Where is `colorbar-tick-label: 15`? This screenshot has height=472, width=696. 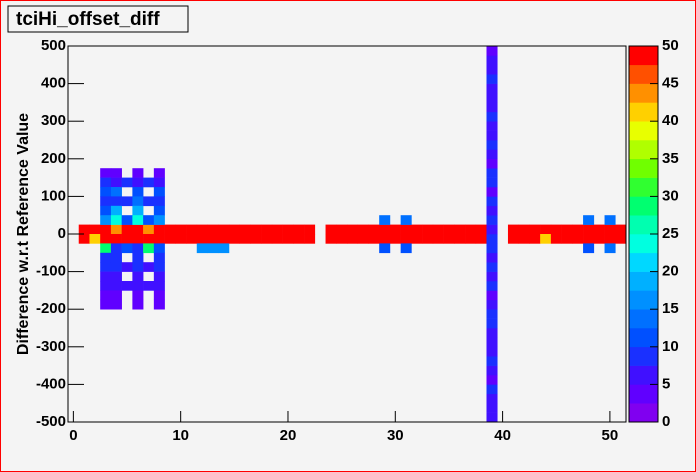 colorbar-tick-label: 15 is located at coordinates (670, 308).